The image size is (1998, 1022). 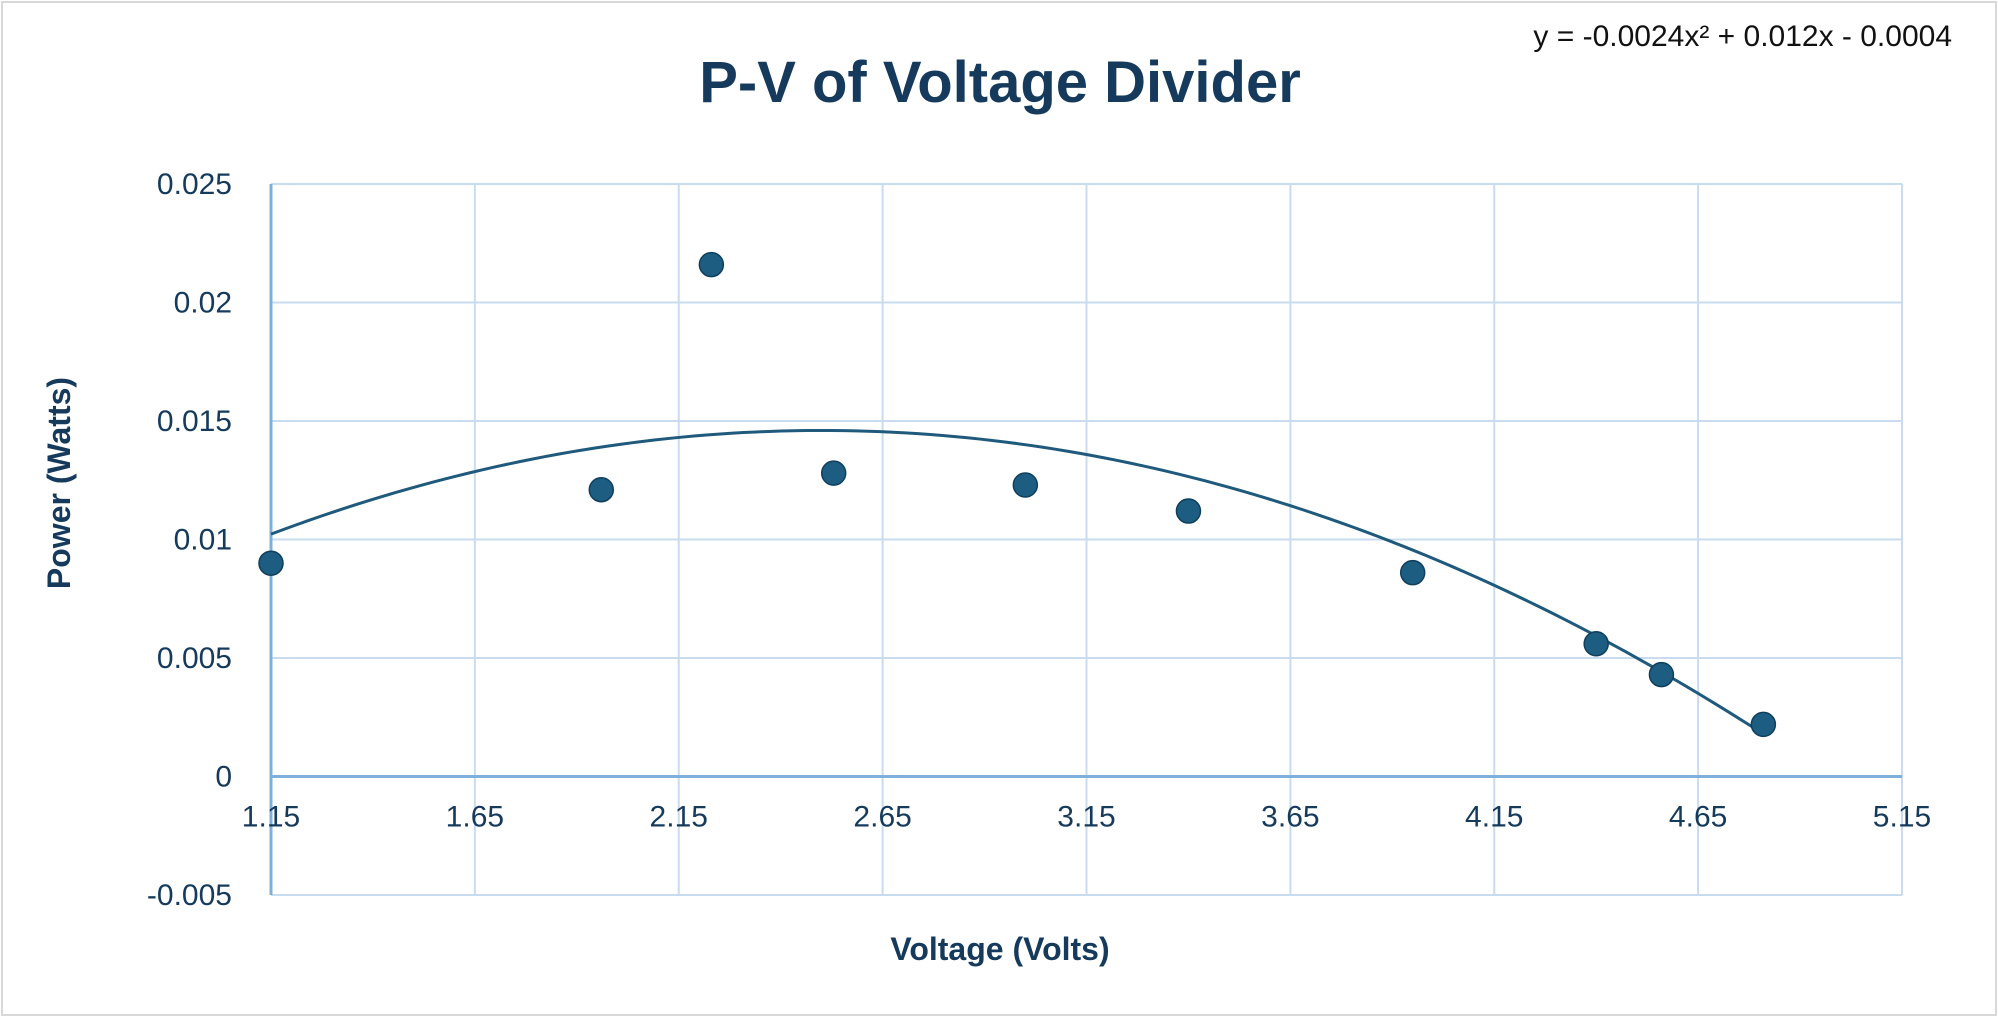 What do you see at coordinates (1000, 82) in the screenshot?
I see `chart-title: P-V of Voltage Divider` at bounding box center [1000, 82].